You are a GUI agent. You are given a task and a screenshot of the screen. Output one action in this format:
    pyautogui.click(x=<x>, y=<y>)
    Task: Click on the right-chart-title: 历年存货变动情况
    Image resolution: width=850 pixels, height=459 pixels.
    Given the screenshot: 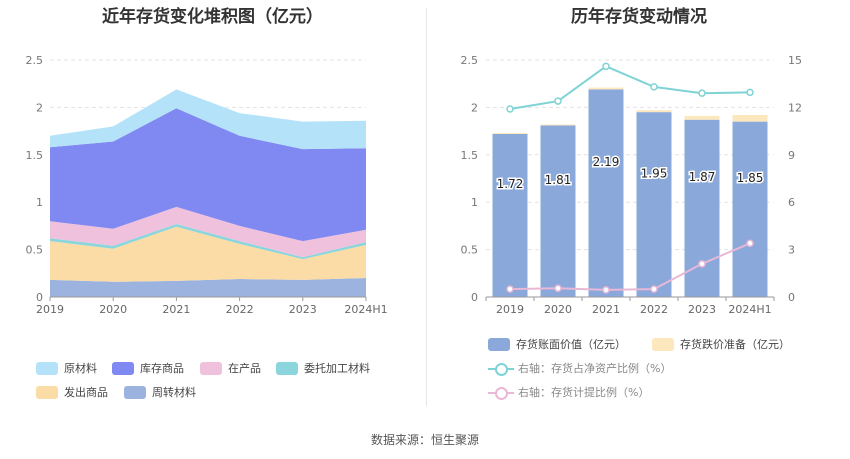 What is the action you would take?
    pyautogui.click(x=639, y=17)
    